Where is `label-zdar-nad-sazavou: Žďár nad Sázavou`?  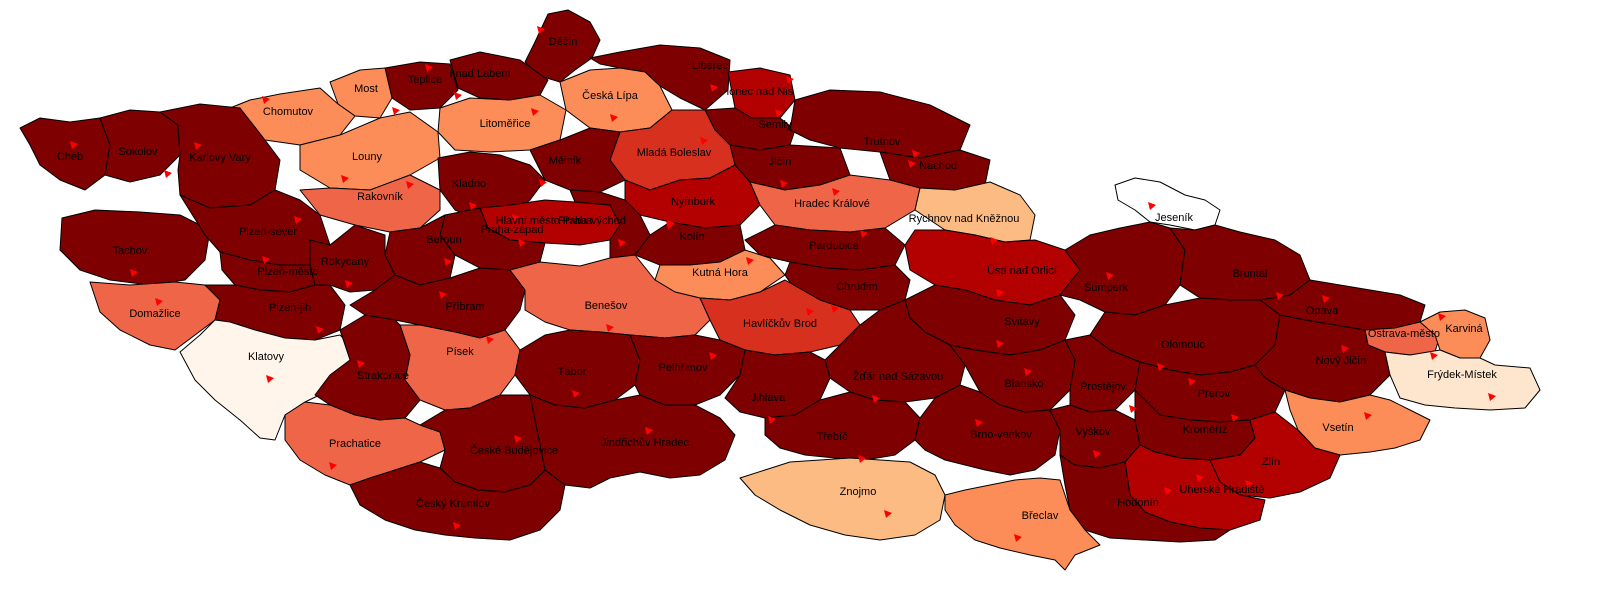
label-zdar-nad-sazavou: Žďár nad Sázavou is located at coordinates (898, 376).